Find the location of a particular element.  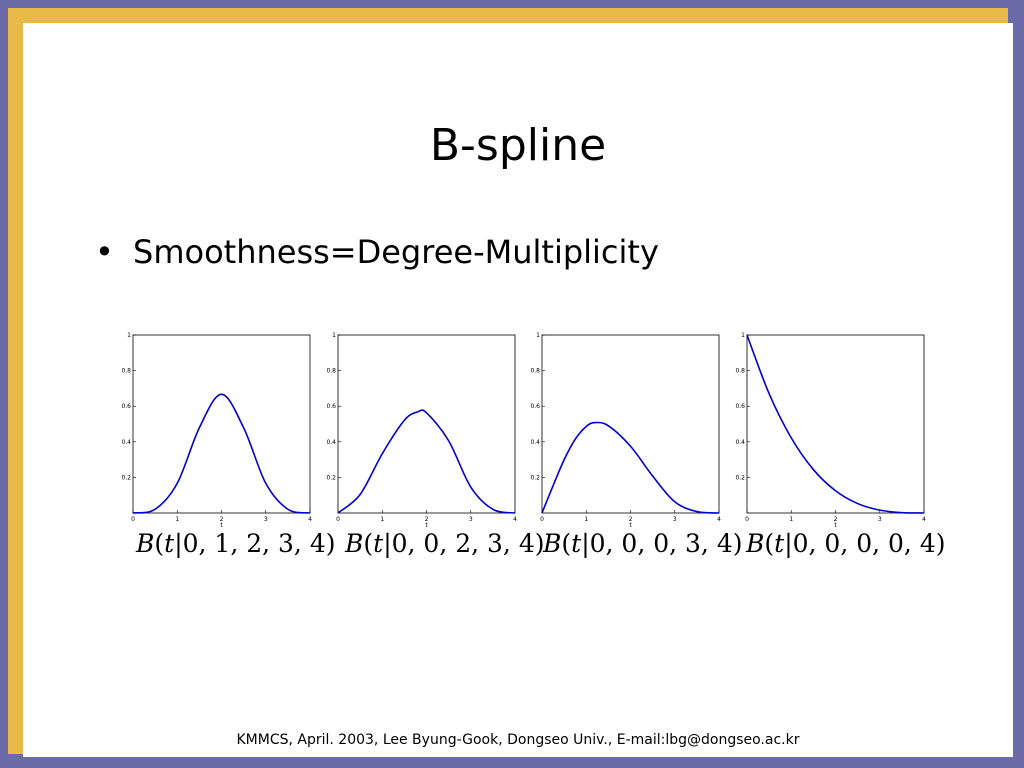

caption-2: B(t|0, 0, 2, 3, 4) is located at coordinates (445, 543).